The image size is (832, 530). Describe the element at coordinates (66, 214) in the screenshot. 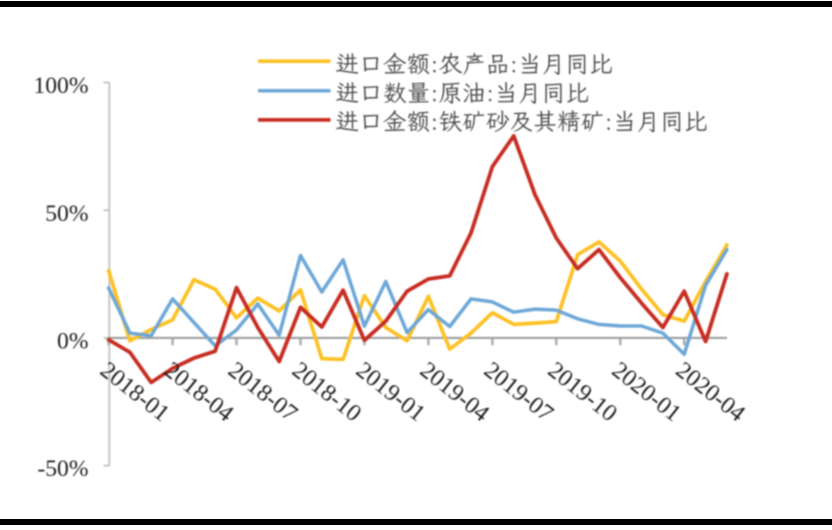

I see `svg-text: 50%` at that location.